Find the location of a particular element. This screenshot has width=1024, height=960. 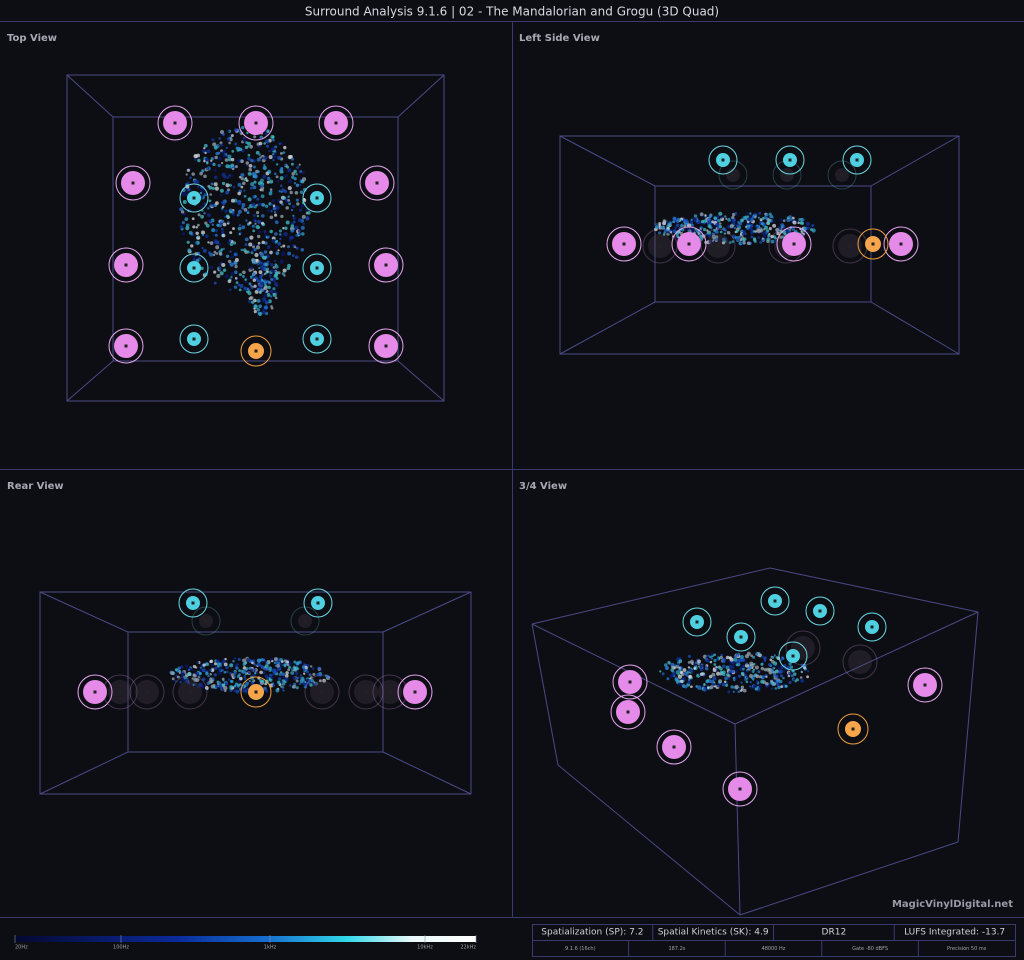

colorbar-label: 10kHz is located at coordinates (425, 948).